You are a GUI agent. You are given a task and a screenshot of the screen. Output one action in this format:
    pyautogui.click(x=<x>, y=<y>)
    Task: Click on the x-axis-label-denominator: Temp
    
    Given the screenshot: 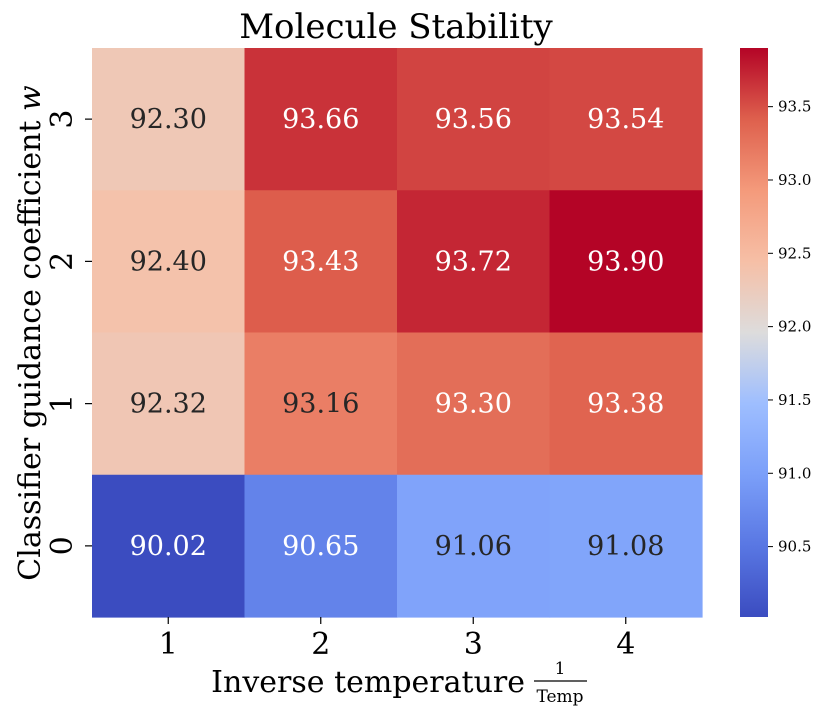 What is the action you would take?
    pyautogui.click(x=559, y=697)
    